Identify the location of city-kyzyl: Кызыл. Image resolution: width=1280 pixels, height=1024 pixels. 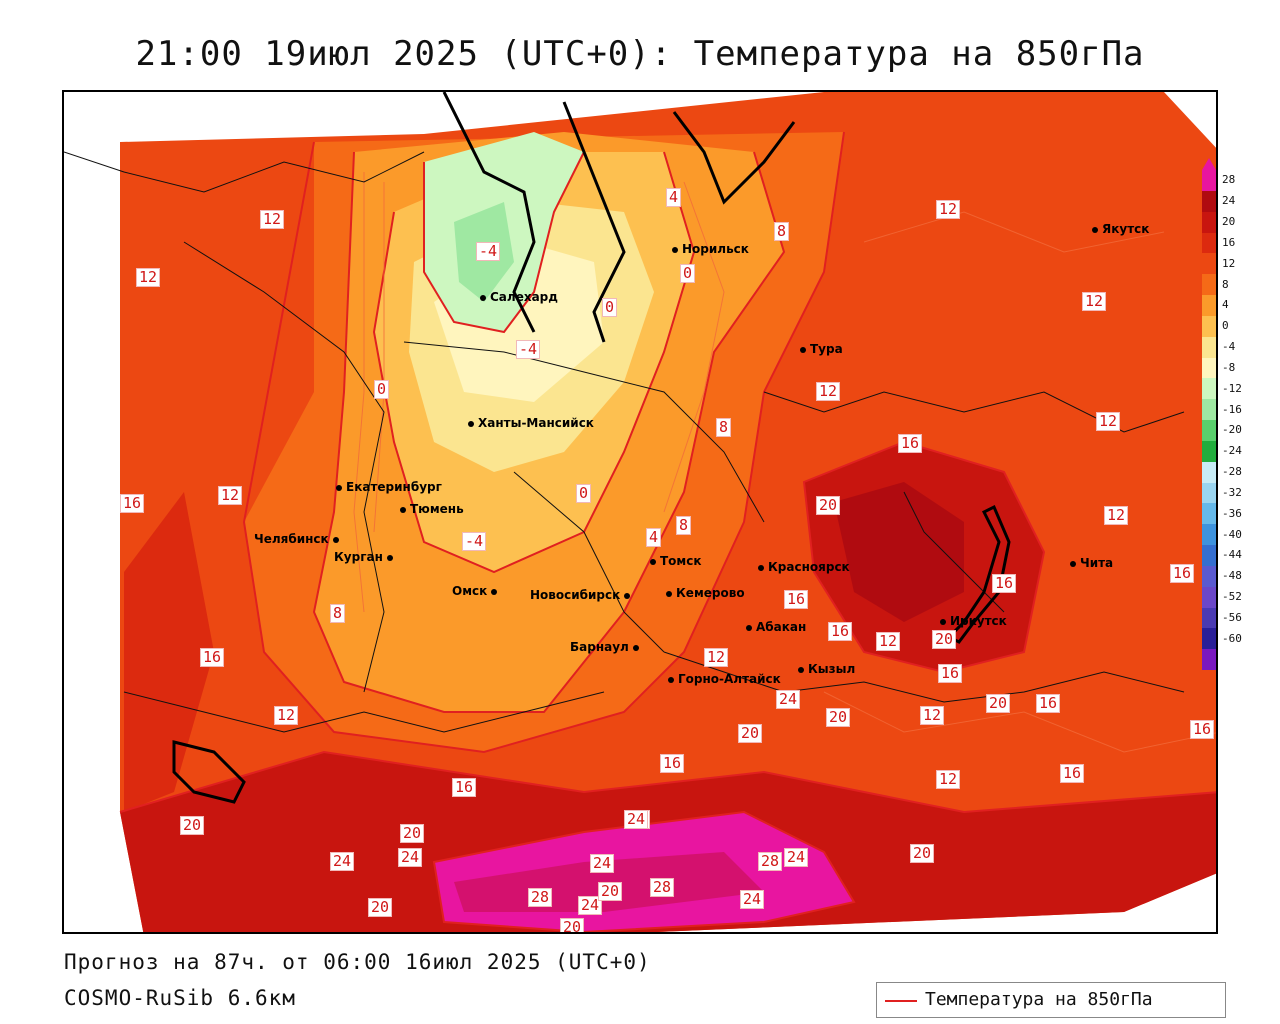
(826, 669).